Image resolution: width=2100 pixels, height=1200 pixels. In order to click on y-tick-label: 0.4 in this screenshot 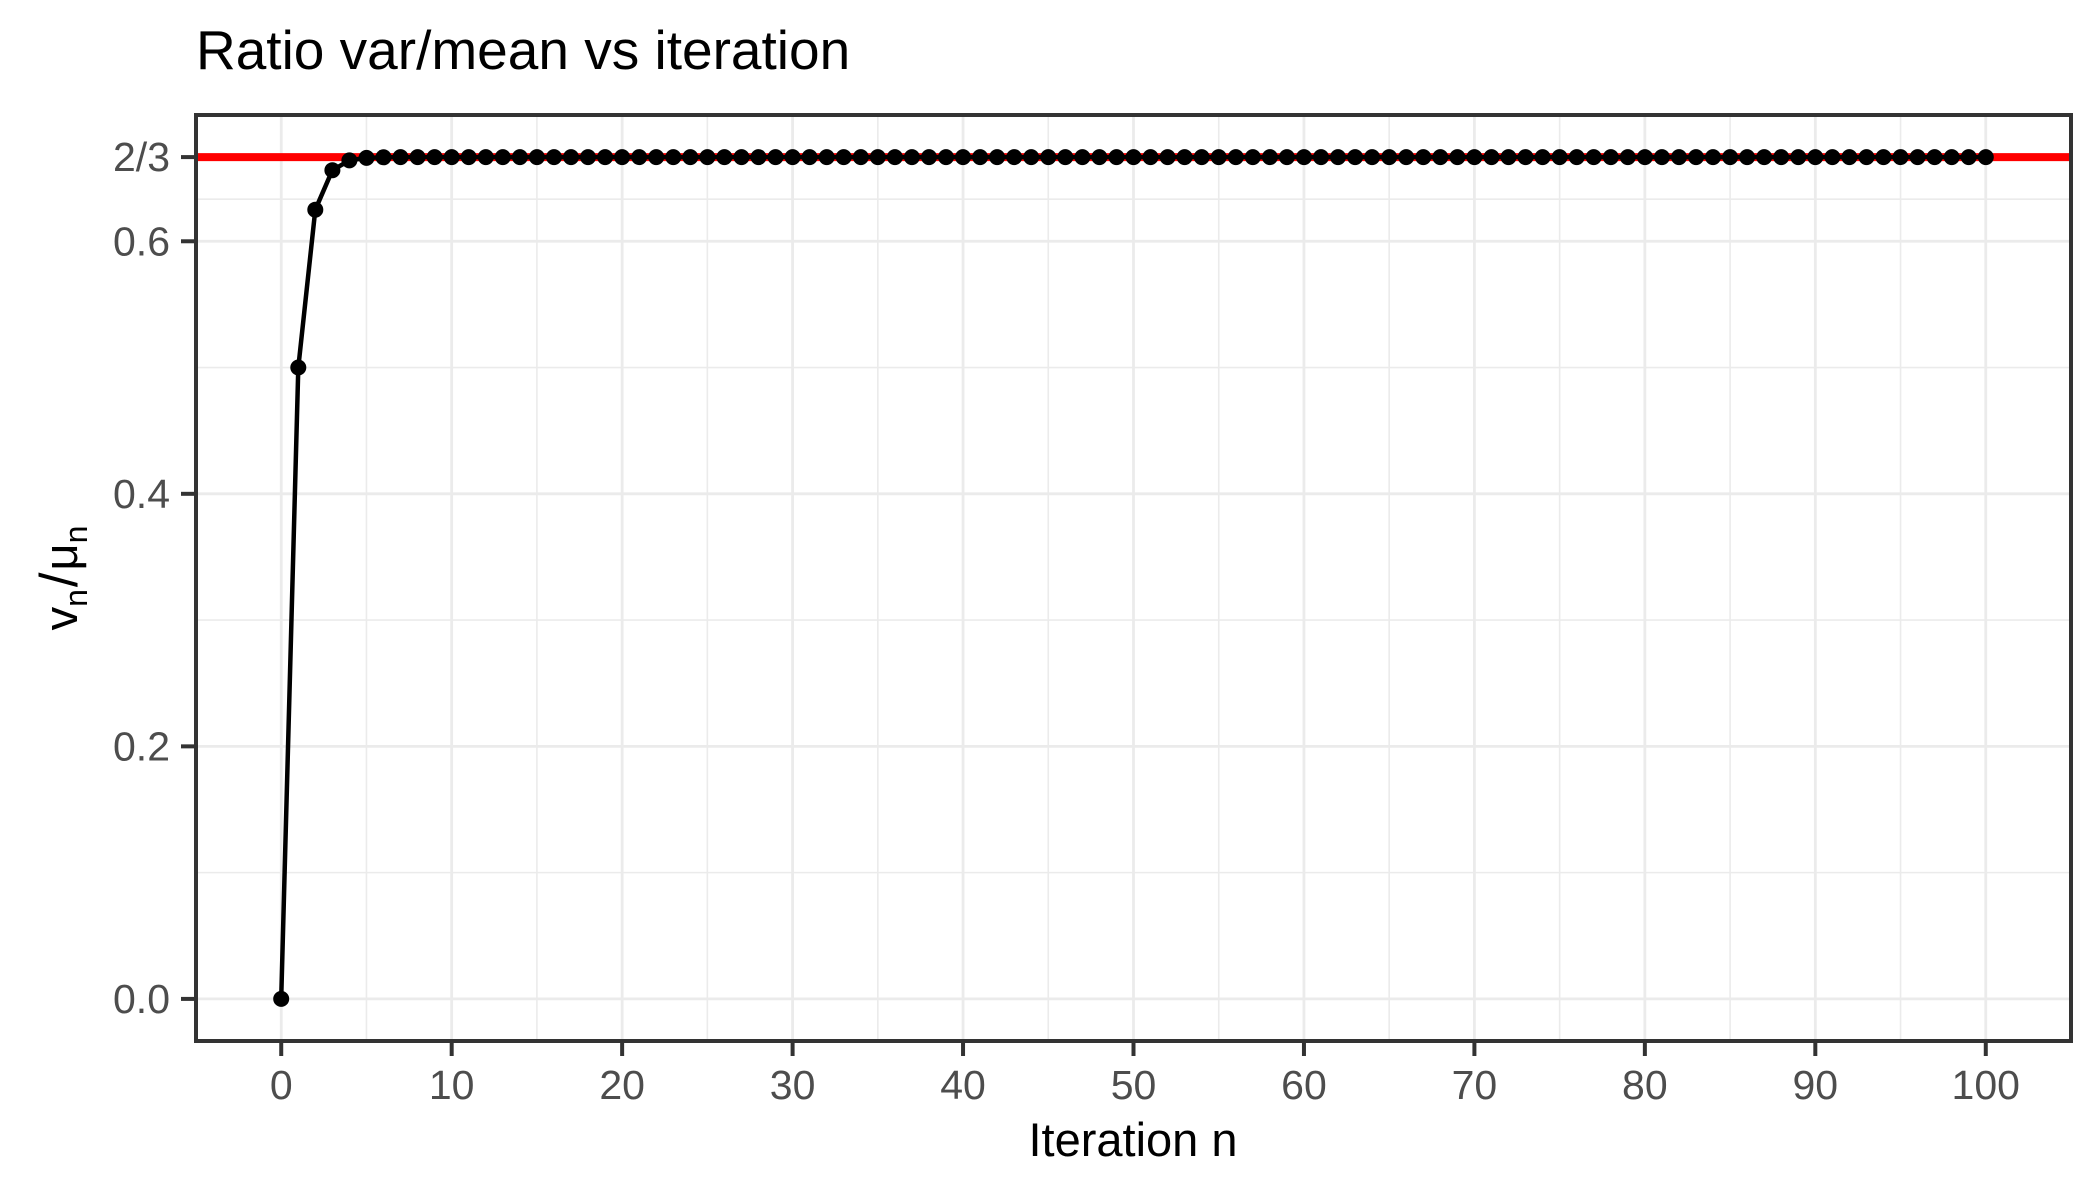, I will do `click(141, 494)`.